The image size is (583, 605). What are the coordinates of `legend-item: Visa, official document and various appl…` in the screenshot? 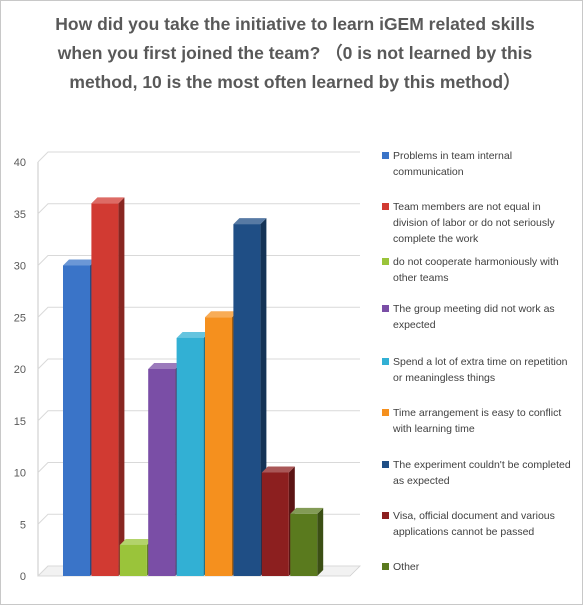 It's located at (480, 524).